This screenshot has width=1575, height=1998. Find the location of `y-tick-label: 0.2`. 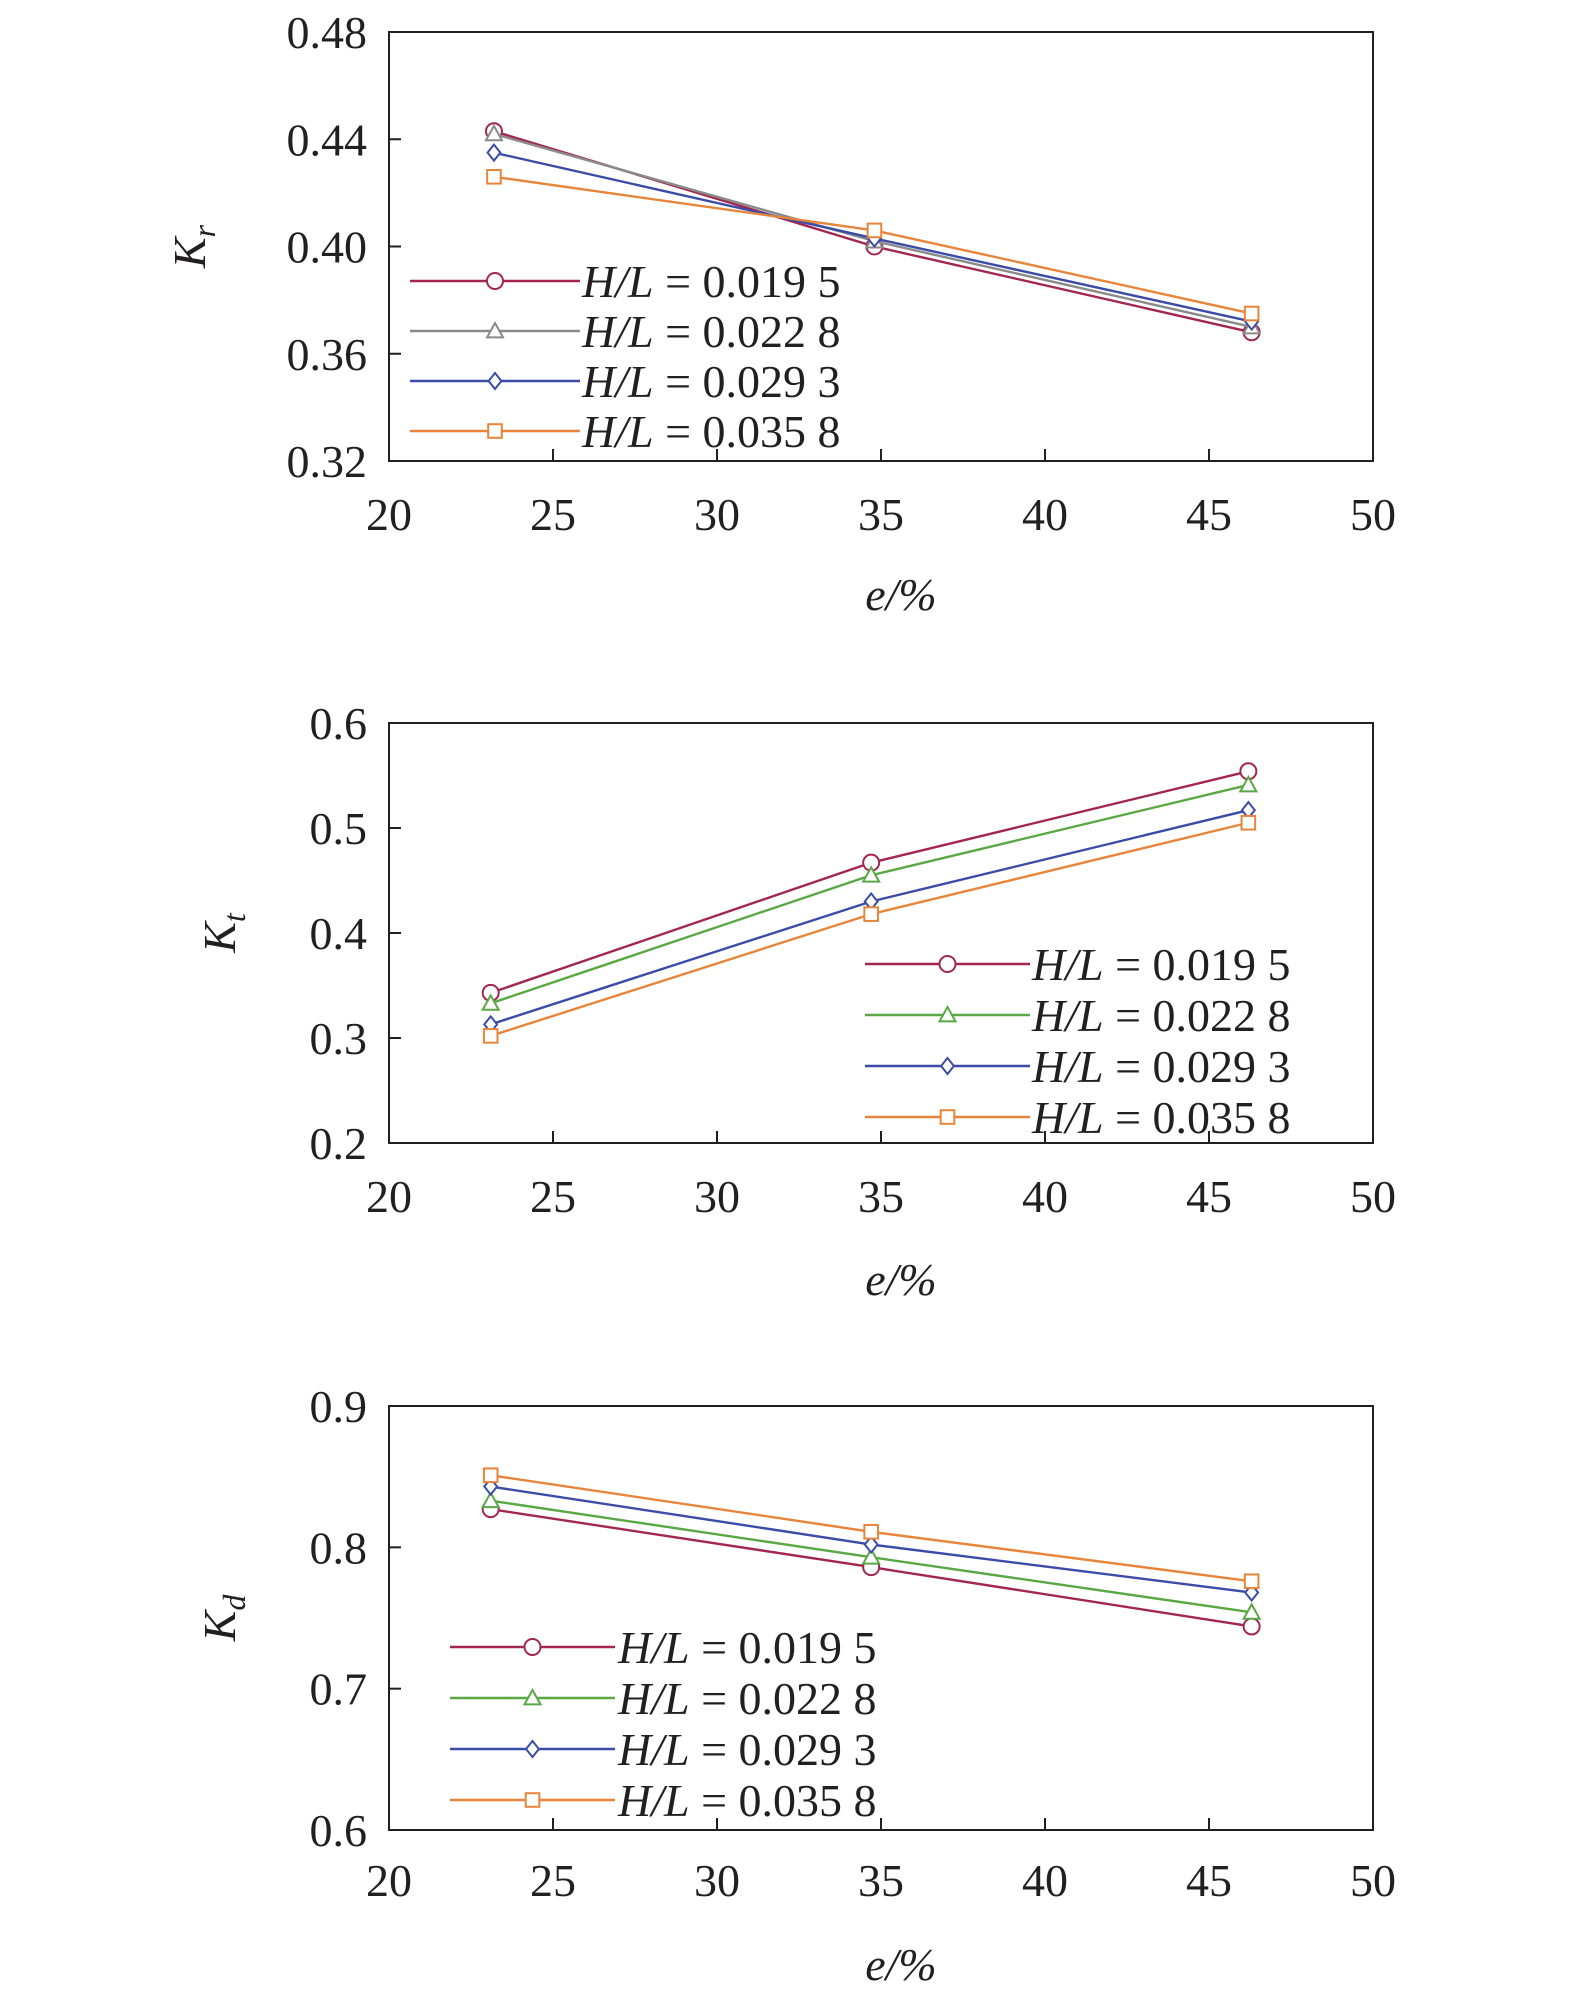

y-tick-label: 0.2 is located at coordinates (339, 1143).